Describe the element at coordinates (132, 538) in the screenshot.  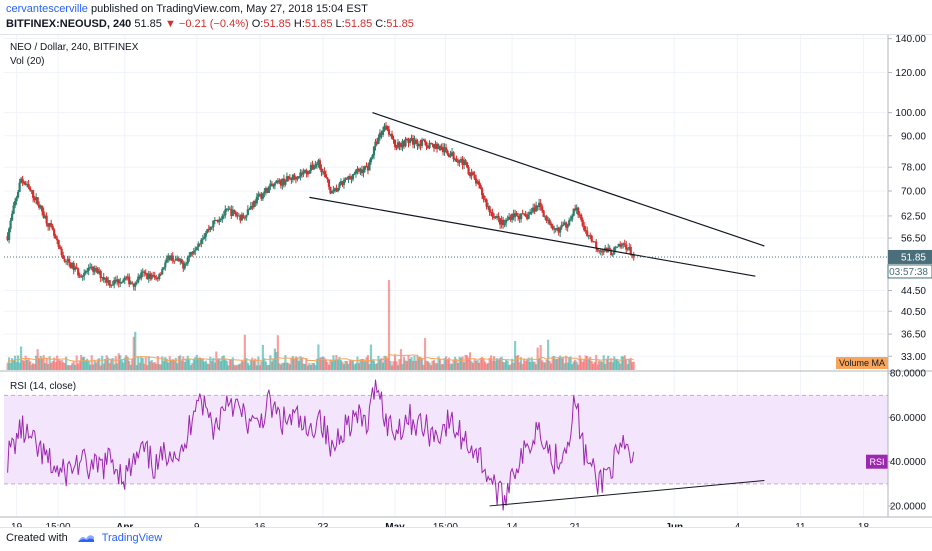
I see `tradingview-link: TradingView` at that location.